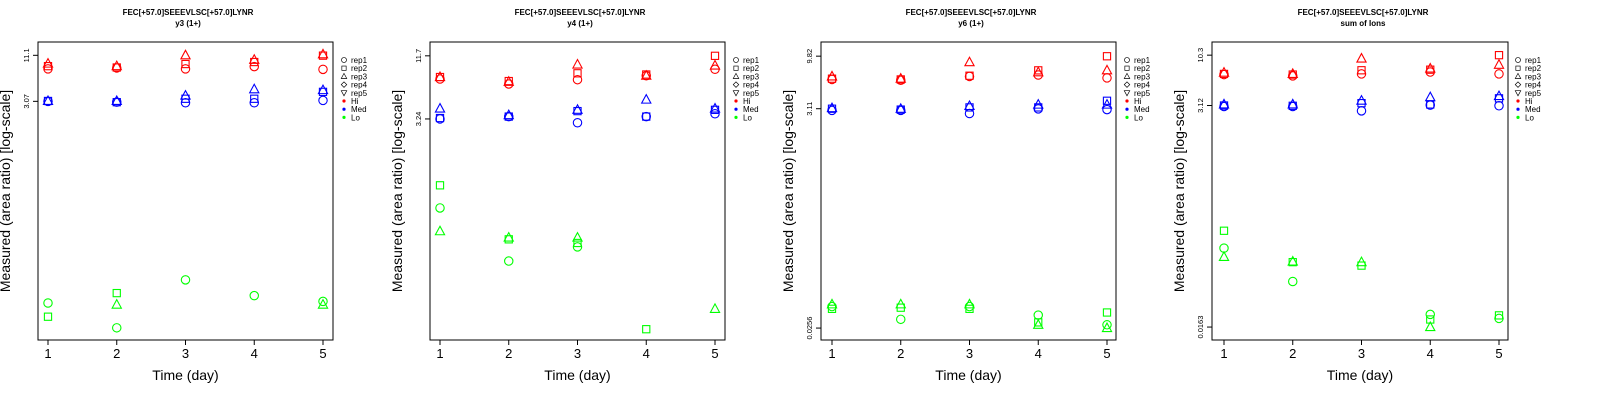 This screenshot has height=400, width=1600. What do you see at coordinates (747, 101) in the screenshot?
I see `legend-label-hi: Hi` at bounding box center [747, 101].